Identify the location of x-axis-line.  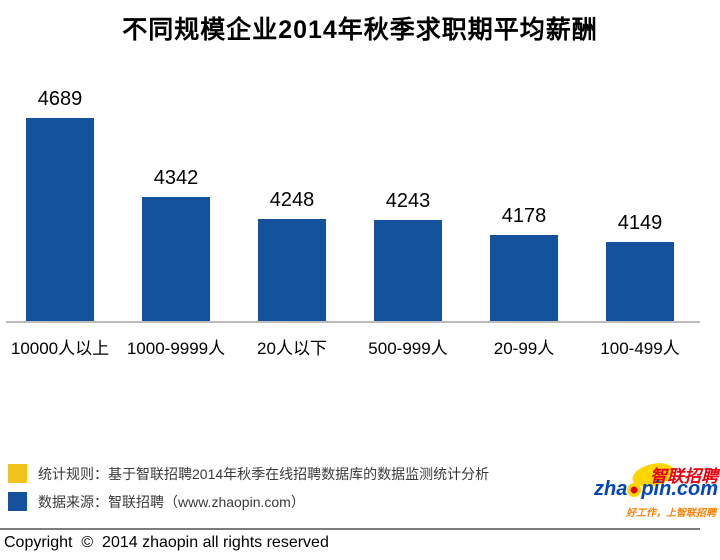
(353, 322).